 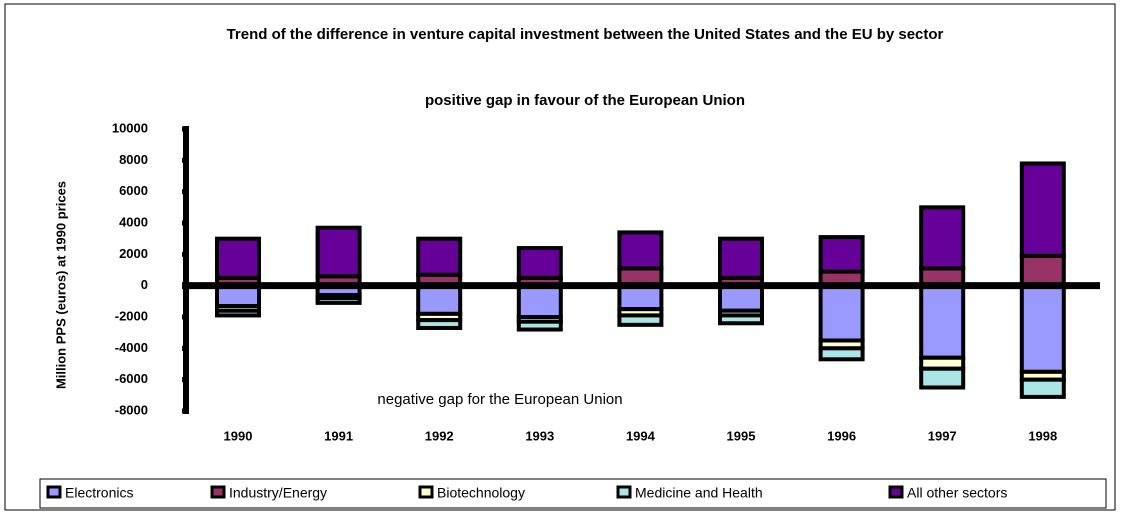 I want to click on legend-label: Medicine and Health, so click(x=699, y=493).